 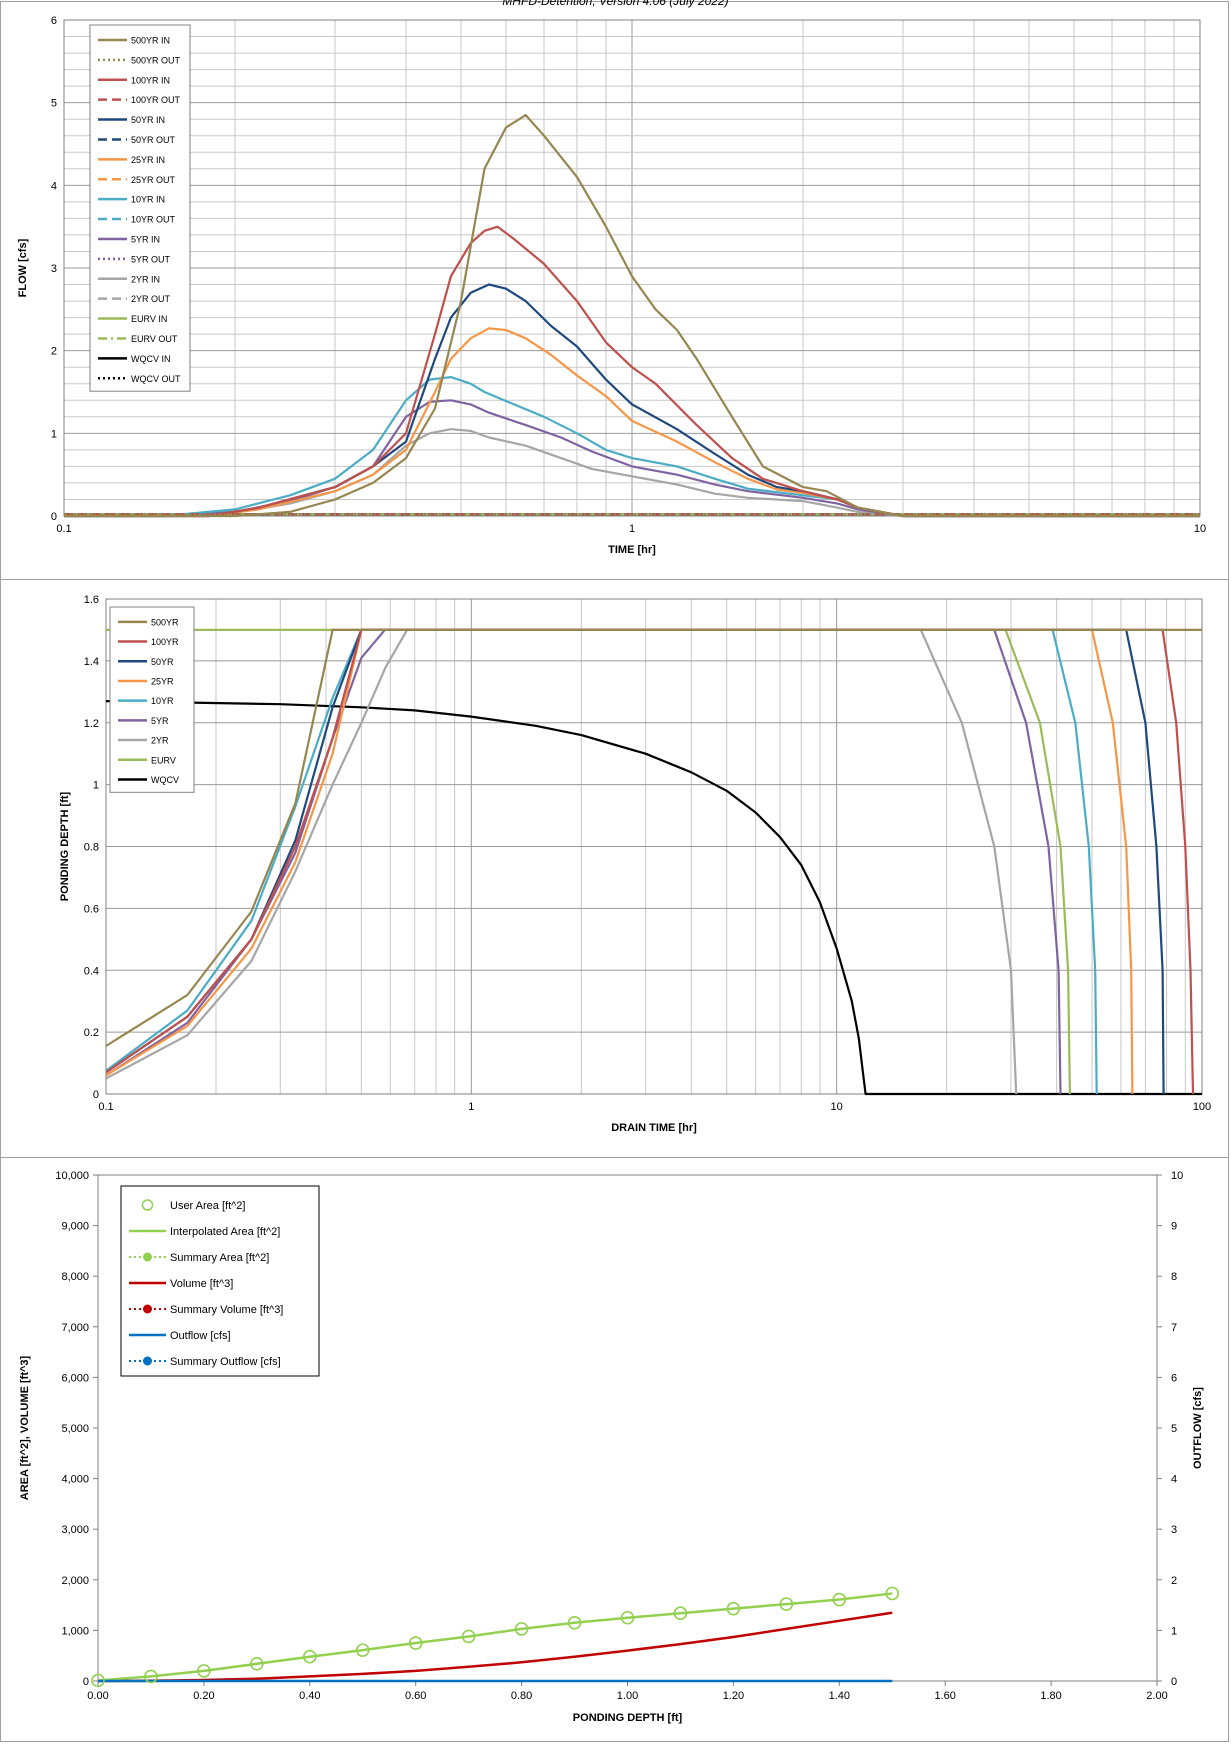 What do you see at coordinates (150, 80) in the screenshot?
I see `legend-label: 100YR IN` at bounding box center [150, 80].